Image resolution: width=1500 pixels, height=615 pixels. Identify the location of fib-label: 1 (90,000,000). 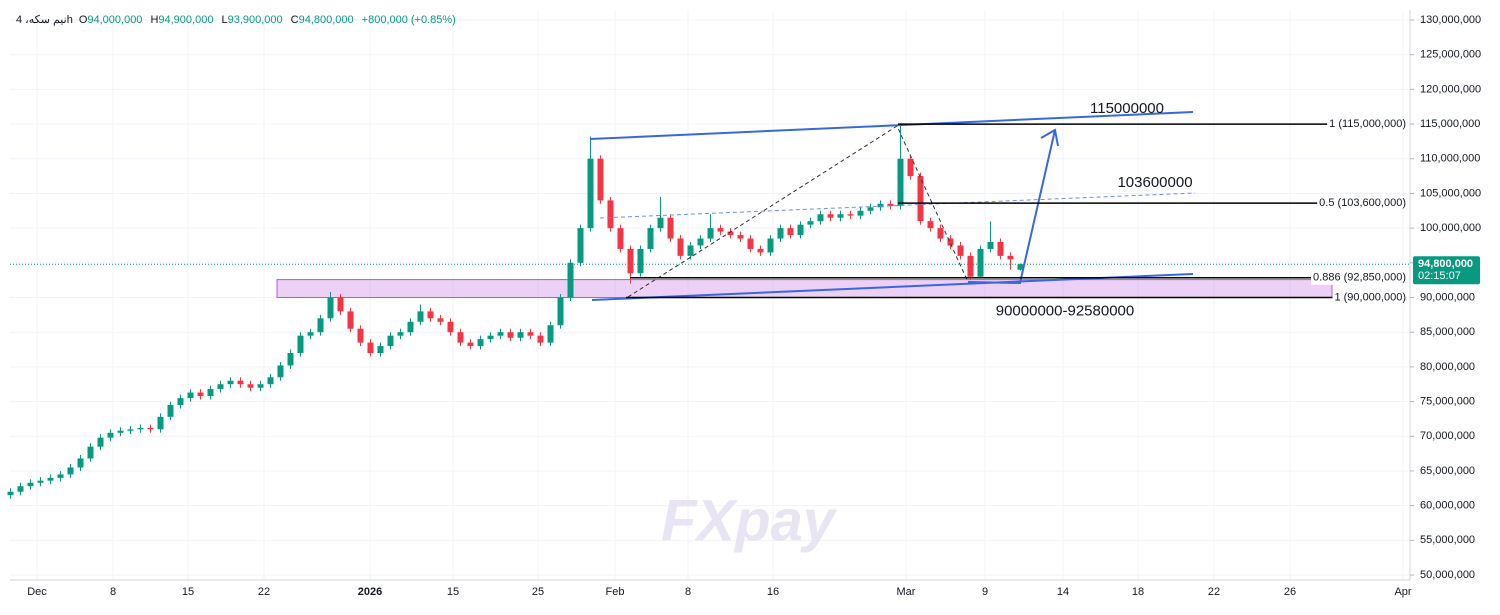
(1370, 297).